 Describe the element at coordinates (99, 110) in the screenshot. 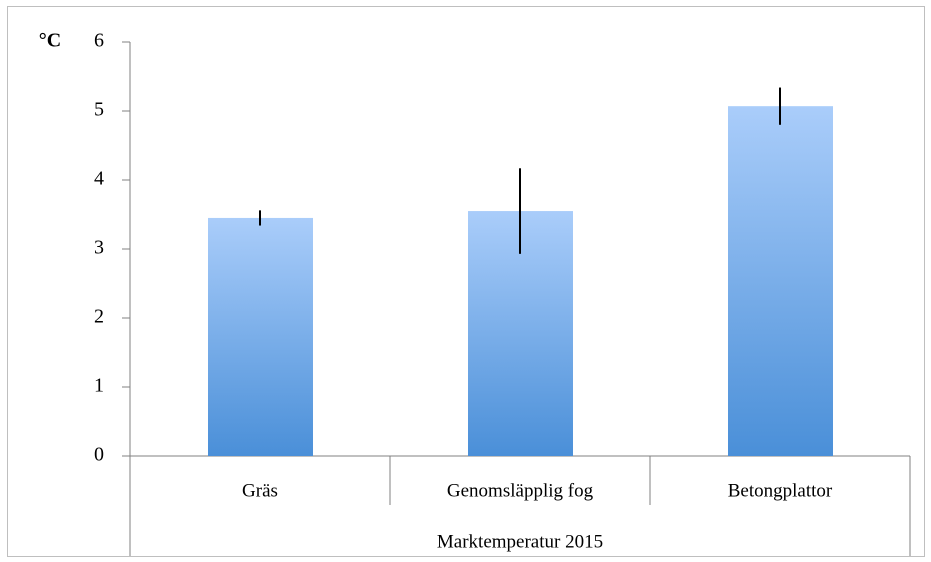

I see `y-tick-label: 5` at that location.